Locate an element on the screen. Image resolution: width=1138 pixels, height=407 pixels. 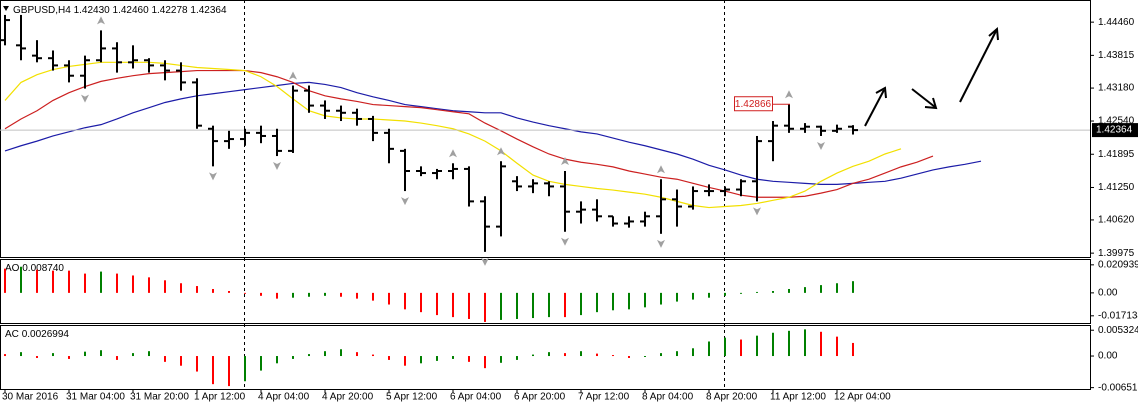
y-tick-label: 1.39975 is located at coordinates (1116, 253).